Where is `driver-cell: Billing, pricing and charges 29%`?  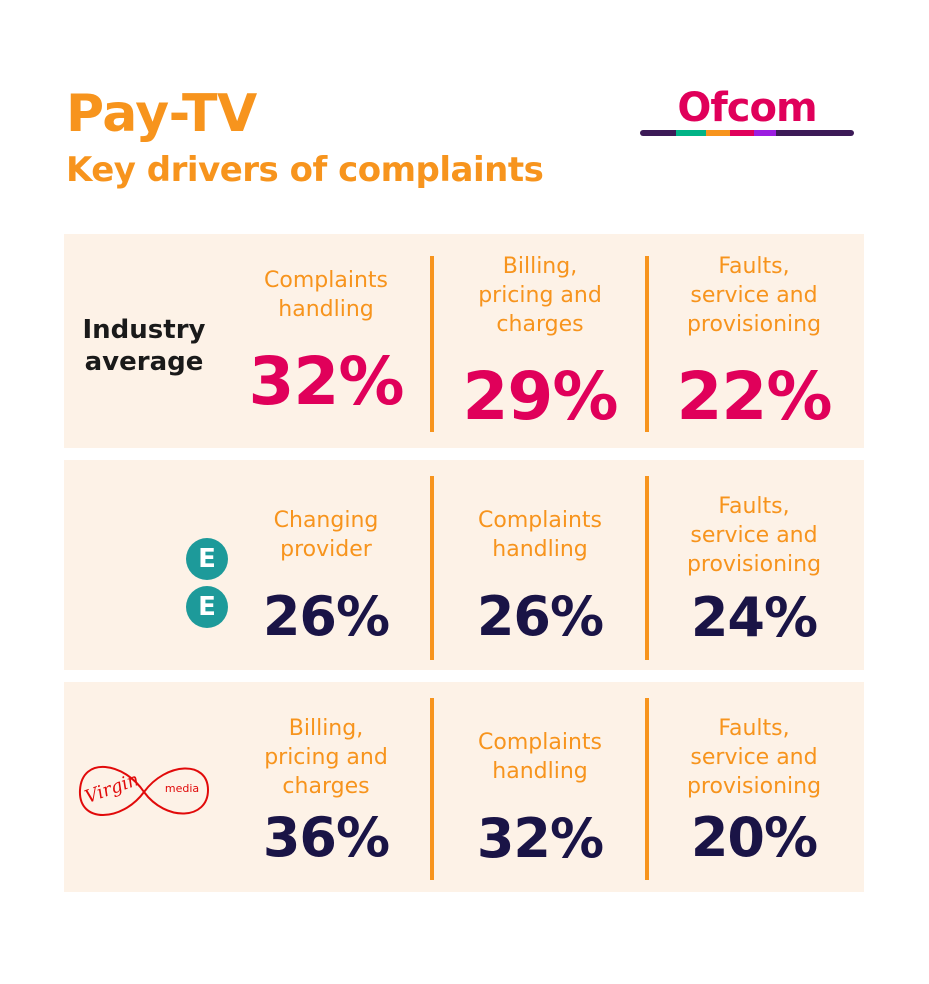
driver-cell: Billing, pricing and charges 29% is located at coordinates (540, 344).